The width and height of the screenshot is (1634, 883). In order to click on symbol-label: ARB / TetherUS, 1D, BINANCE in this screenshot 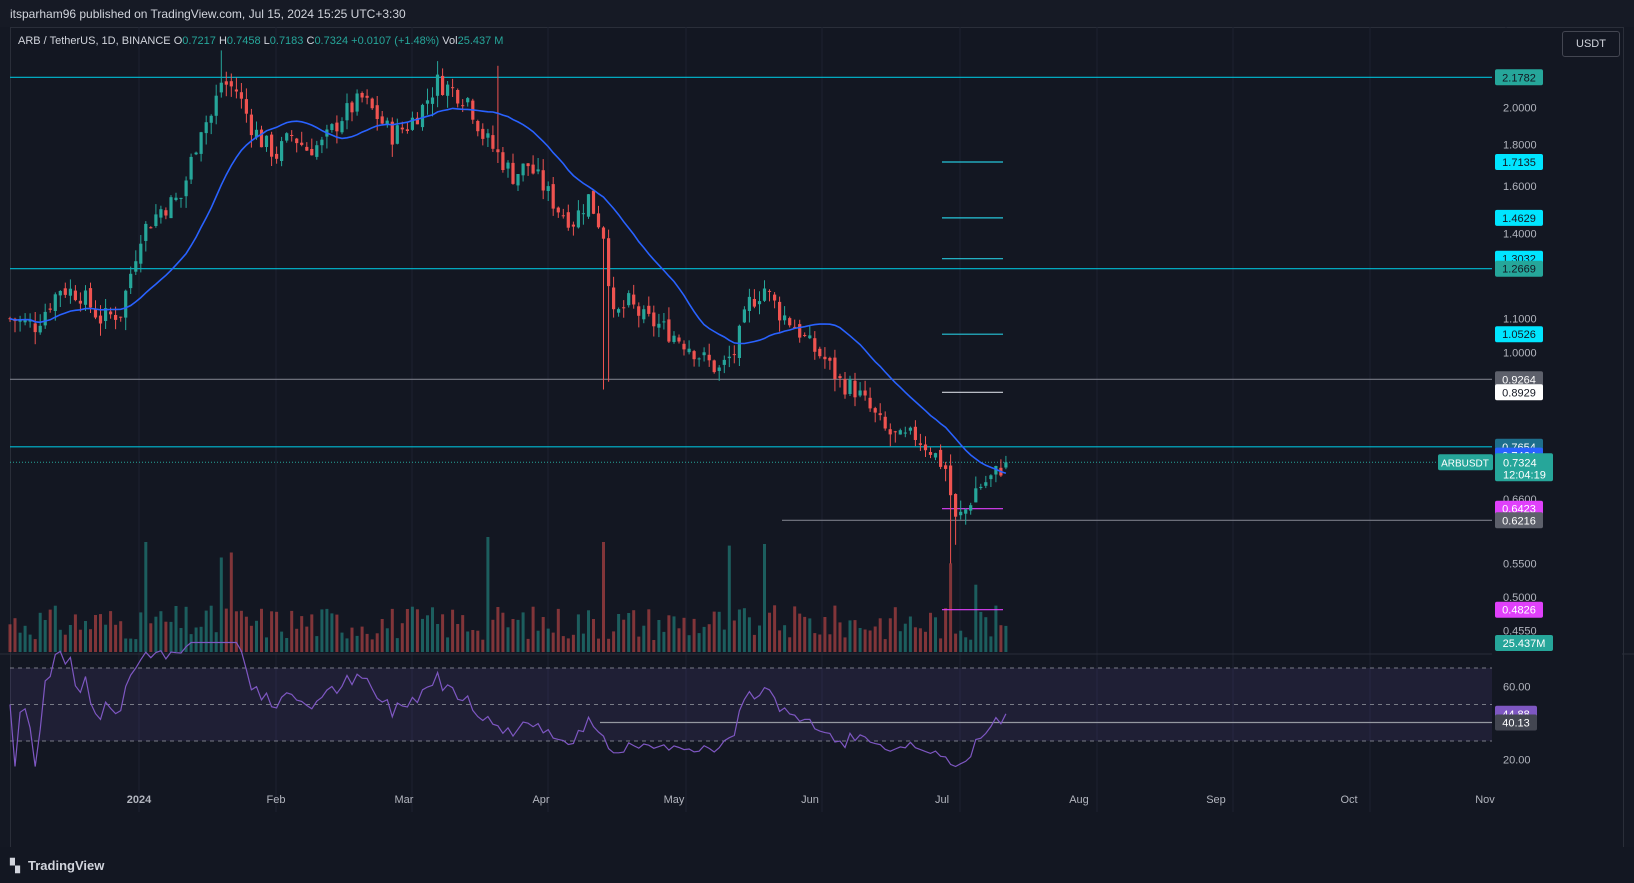, I will do `click(94, 41)`.